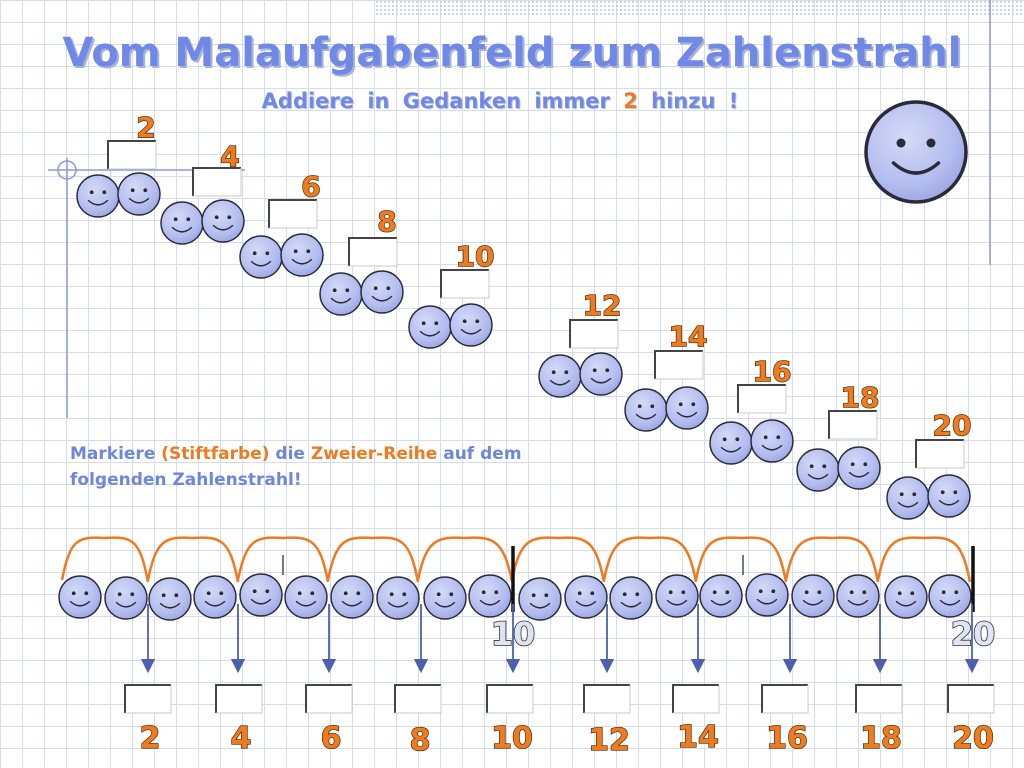 The height and width of the screenshot is (768, 1024). What do you see at coordinates (229, 156) in the screenshot?
I see `stair-number-label: 4` at bounding box center [229, 156].